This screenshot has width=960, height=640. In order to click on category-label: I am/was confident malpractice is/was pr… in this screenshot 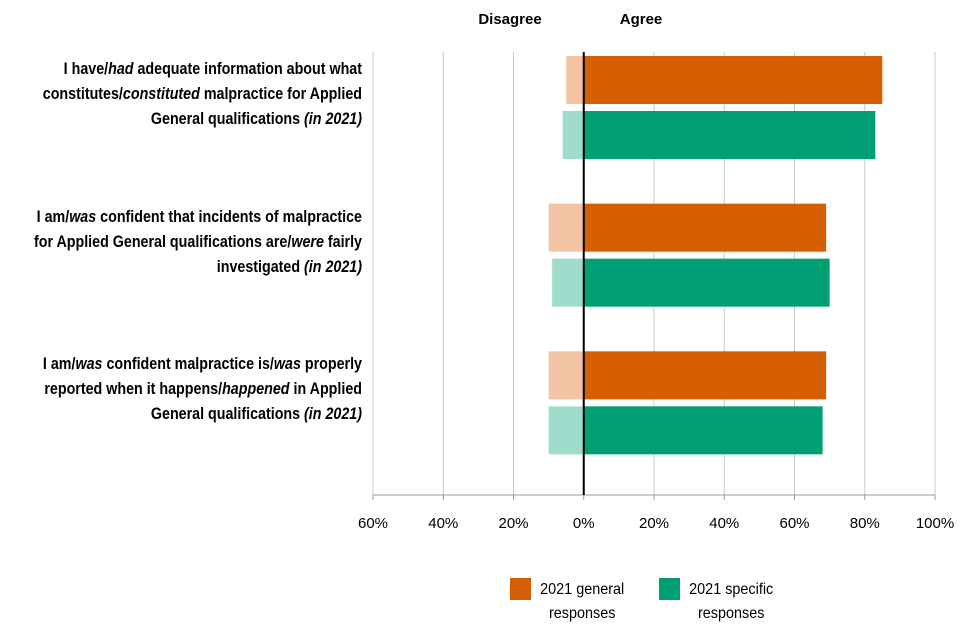, I will do `click(181, 388)`.